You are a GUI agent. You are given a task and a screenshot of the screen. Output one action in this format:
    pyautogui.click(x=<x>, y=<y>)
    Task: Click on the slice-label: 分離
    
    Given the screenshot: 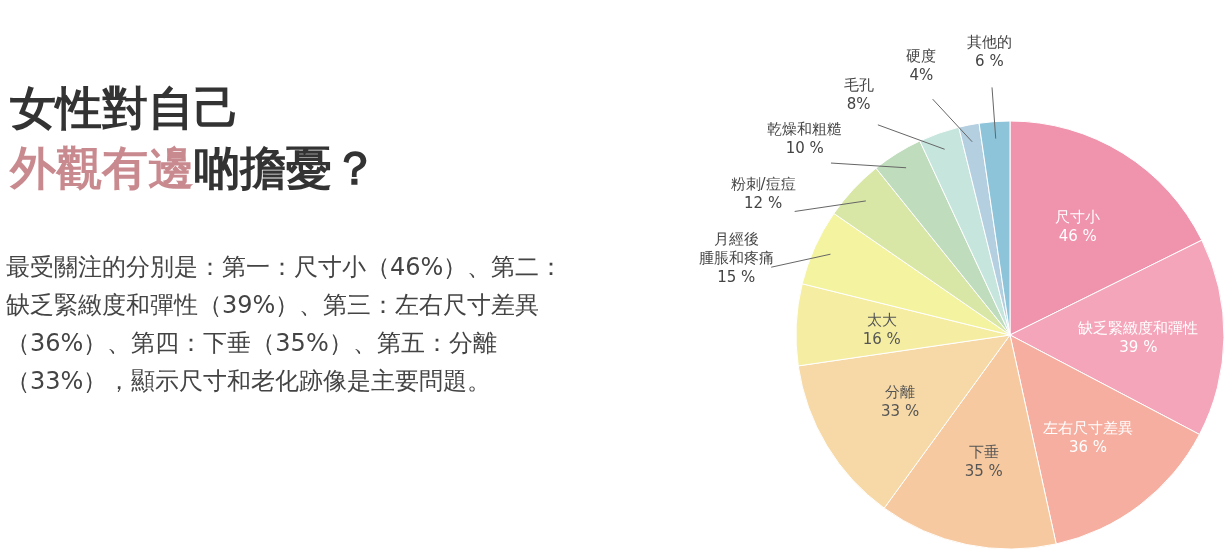 What is the action you would take?
    pyautogui.click(x=900, y=392)
    